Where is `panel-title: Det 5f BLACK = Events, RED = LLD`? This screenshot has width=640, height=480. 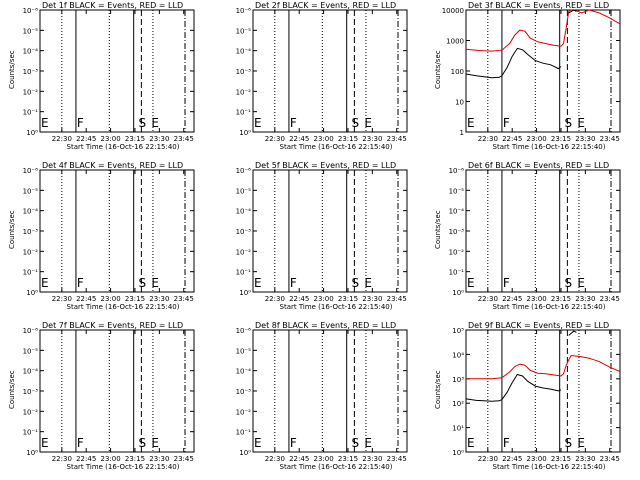 panel-title: Det 5f BLACK = Events, RED = LLD is located at coordinates (325, 165).